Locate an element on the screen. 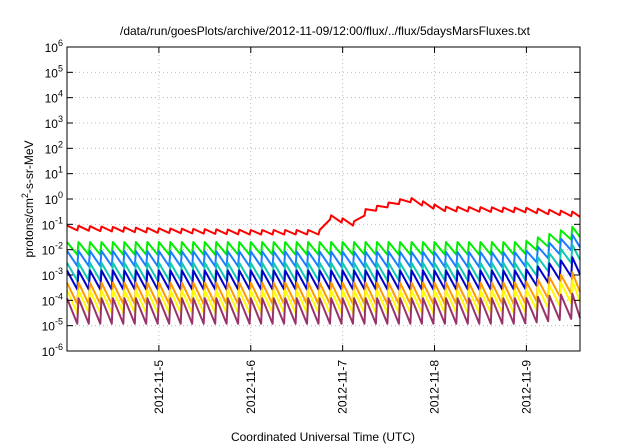 This screenshot has width=640, height=448. y-tick-label: 10² is located at coordinates (54, 147).